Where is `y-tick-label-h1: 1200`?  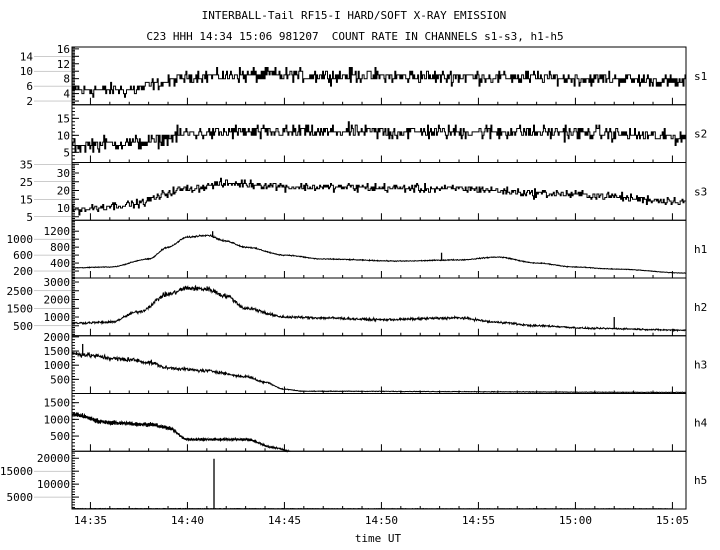
y-tick-label-h1: 1200 is located at coordinates (57, 231).